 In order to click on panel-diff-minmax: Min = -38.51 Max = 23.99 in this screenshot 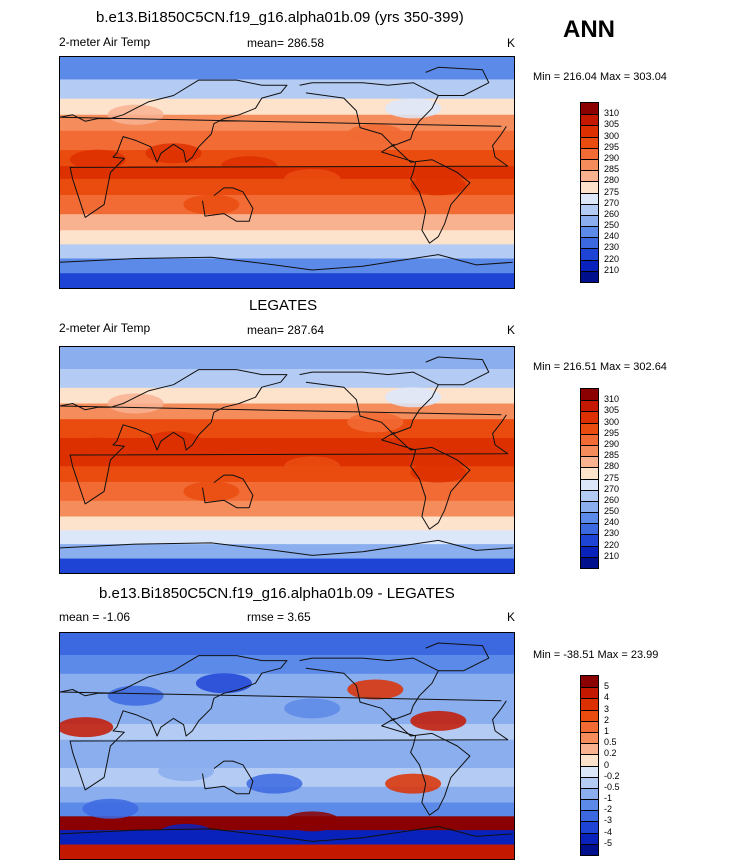, I will do `click(596, 655)`.